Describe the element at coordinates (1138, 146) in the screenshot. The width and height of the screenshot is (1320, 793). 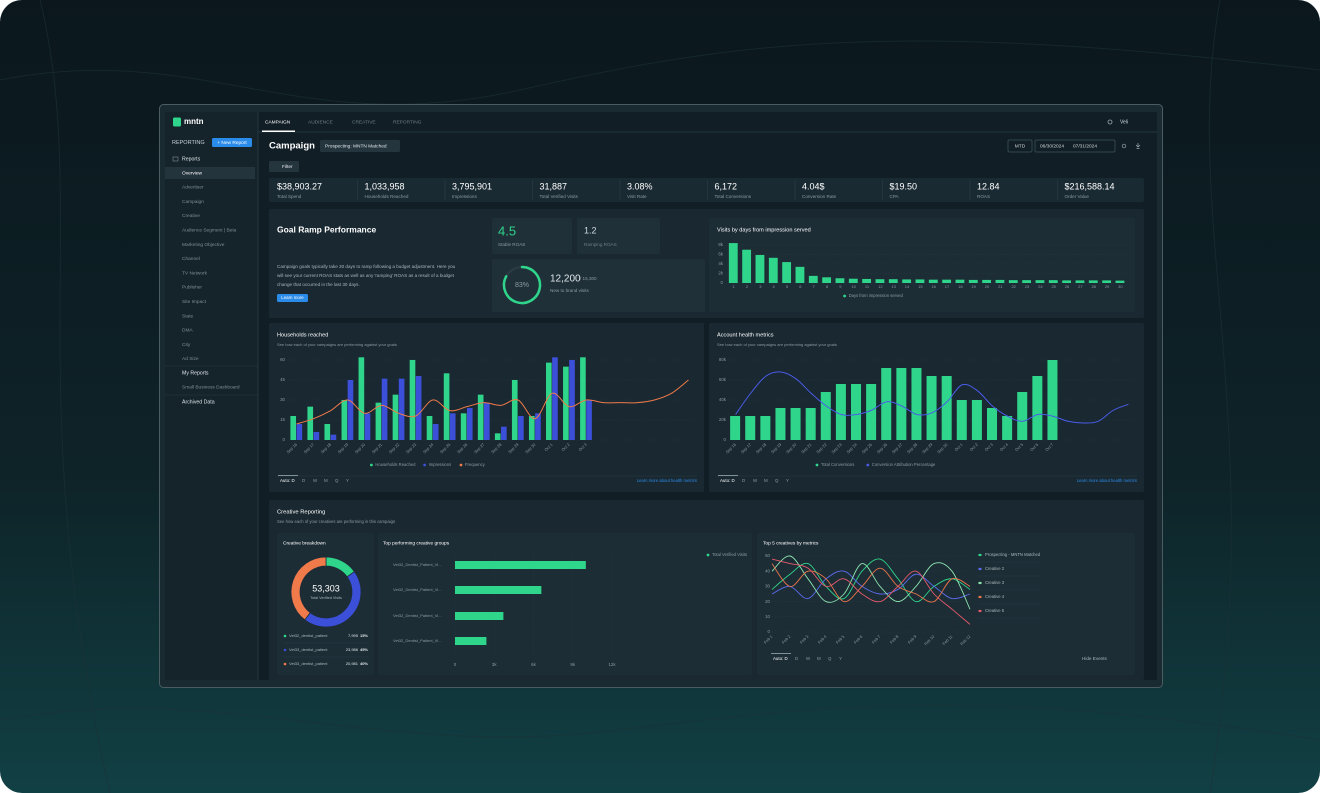
I see `download-icon` at that location.